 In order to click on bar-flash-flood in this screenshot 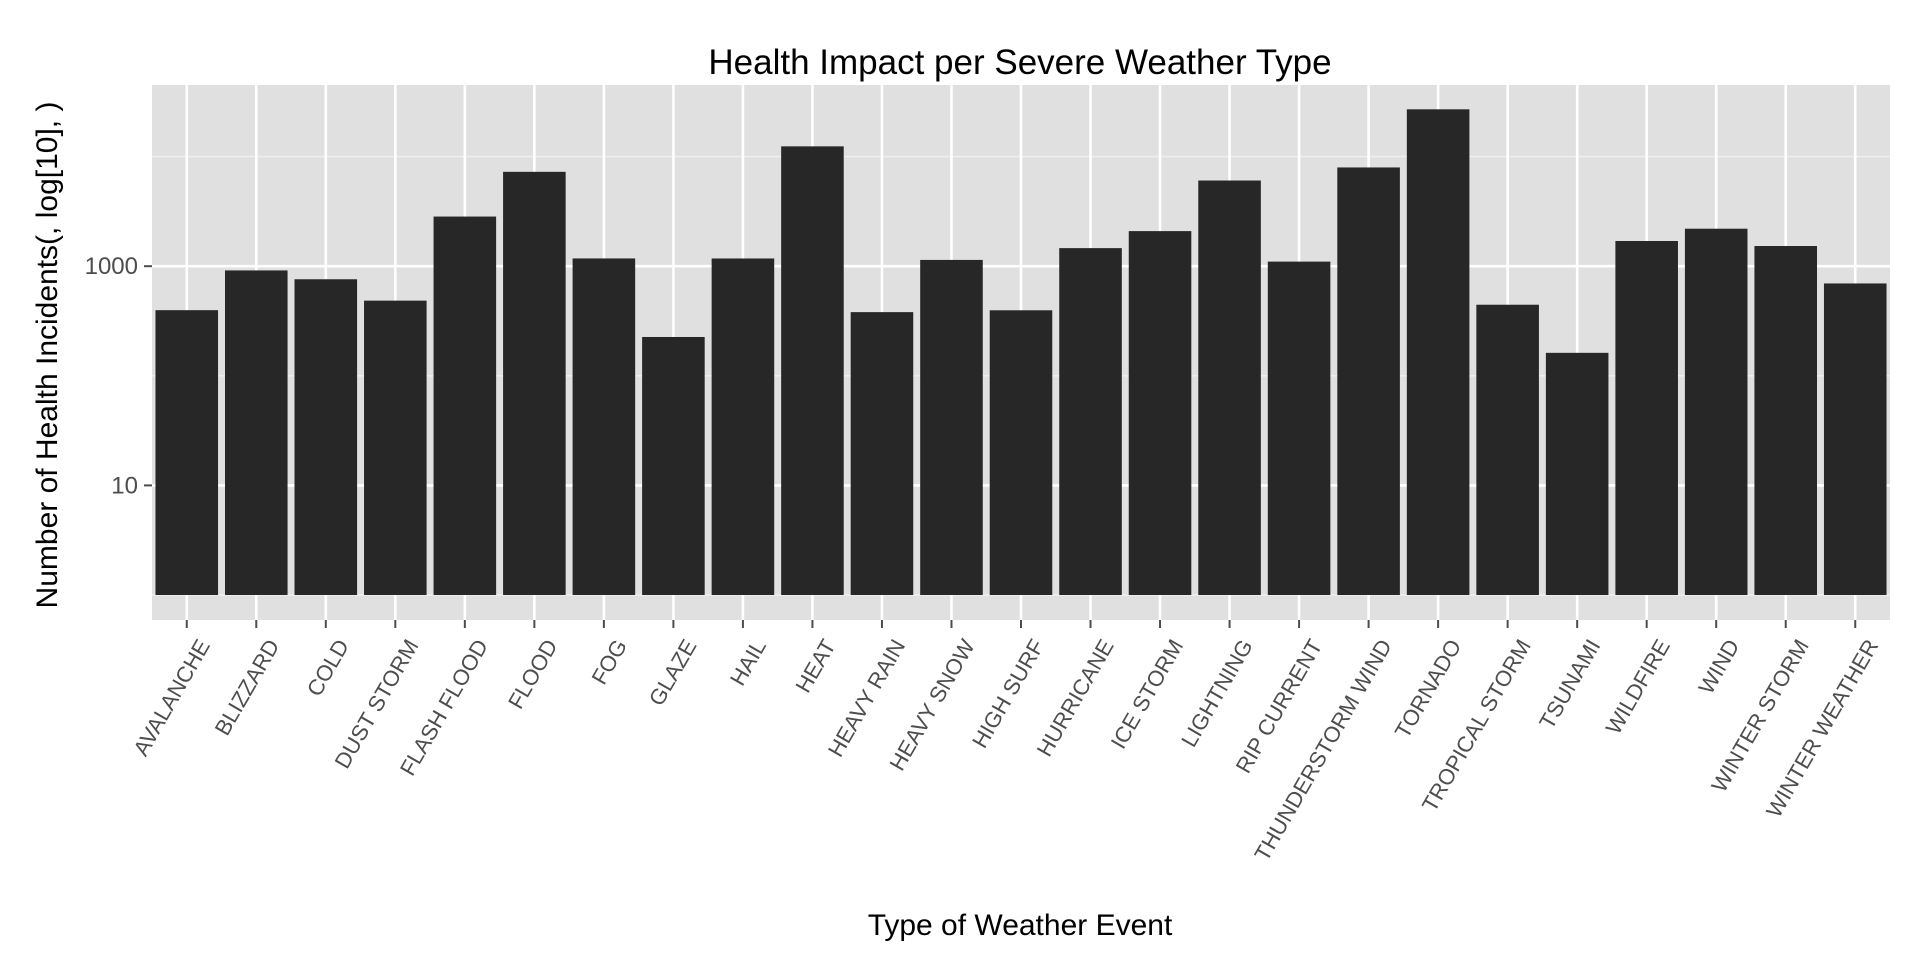, I will do `click(465, 406)`.